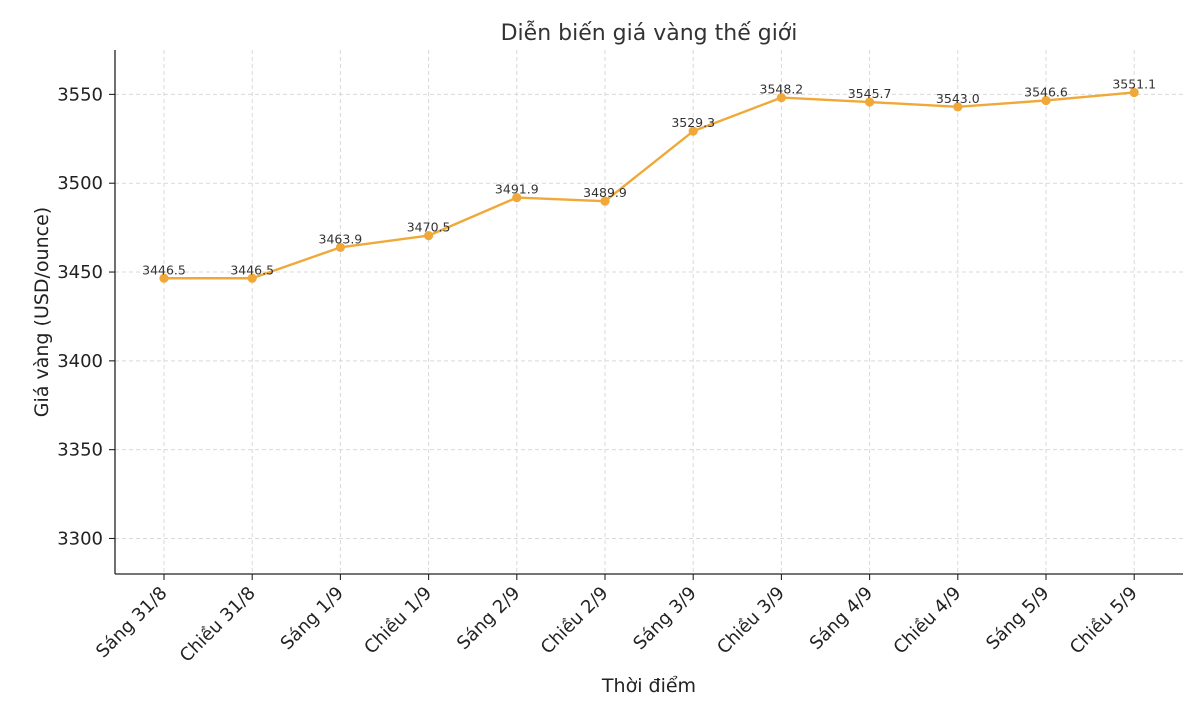  What do you see at coordinates (605, 192) in the screenshot?
I see `data-label: 3489.9` at bounding box center [605, 192].